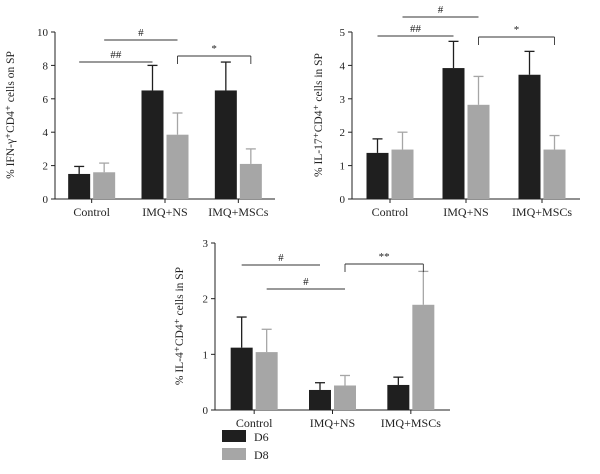 The width and height of the screenshot is (600, 474). Describe the element at coordinates (234, 454) in the screenshot. I see `legend-swatch-d8` at that location.